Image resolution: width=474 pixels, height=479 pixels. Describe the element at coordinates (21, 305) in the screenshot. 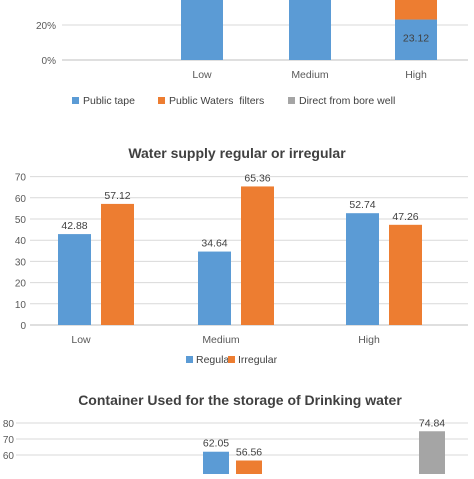

I see `y-tick-label: 10` at that location.